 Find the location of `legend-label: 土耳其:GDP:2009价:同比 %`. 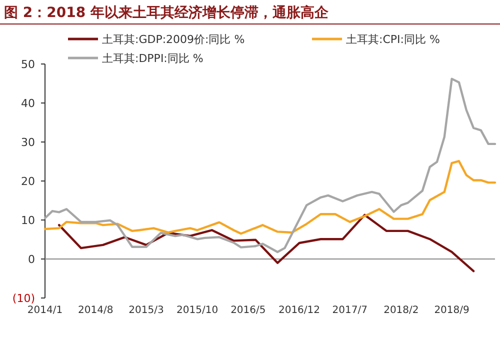

legend-label: 土耳其:GDP:2009价:同比 % is located at coordinates (173, 39).